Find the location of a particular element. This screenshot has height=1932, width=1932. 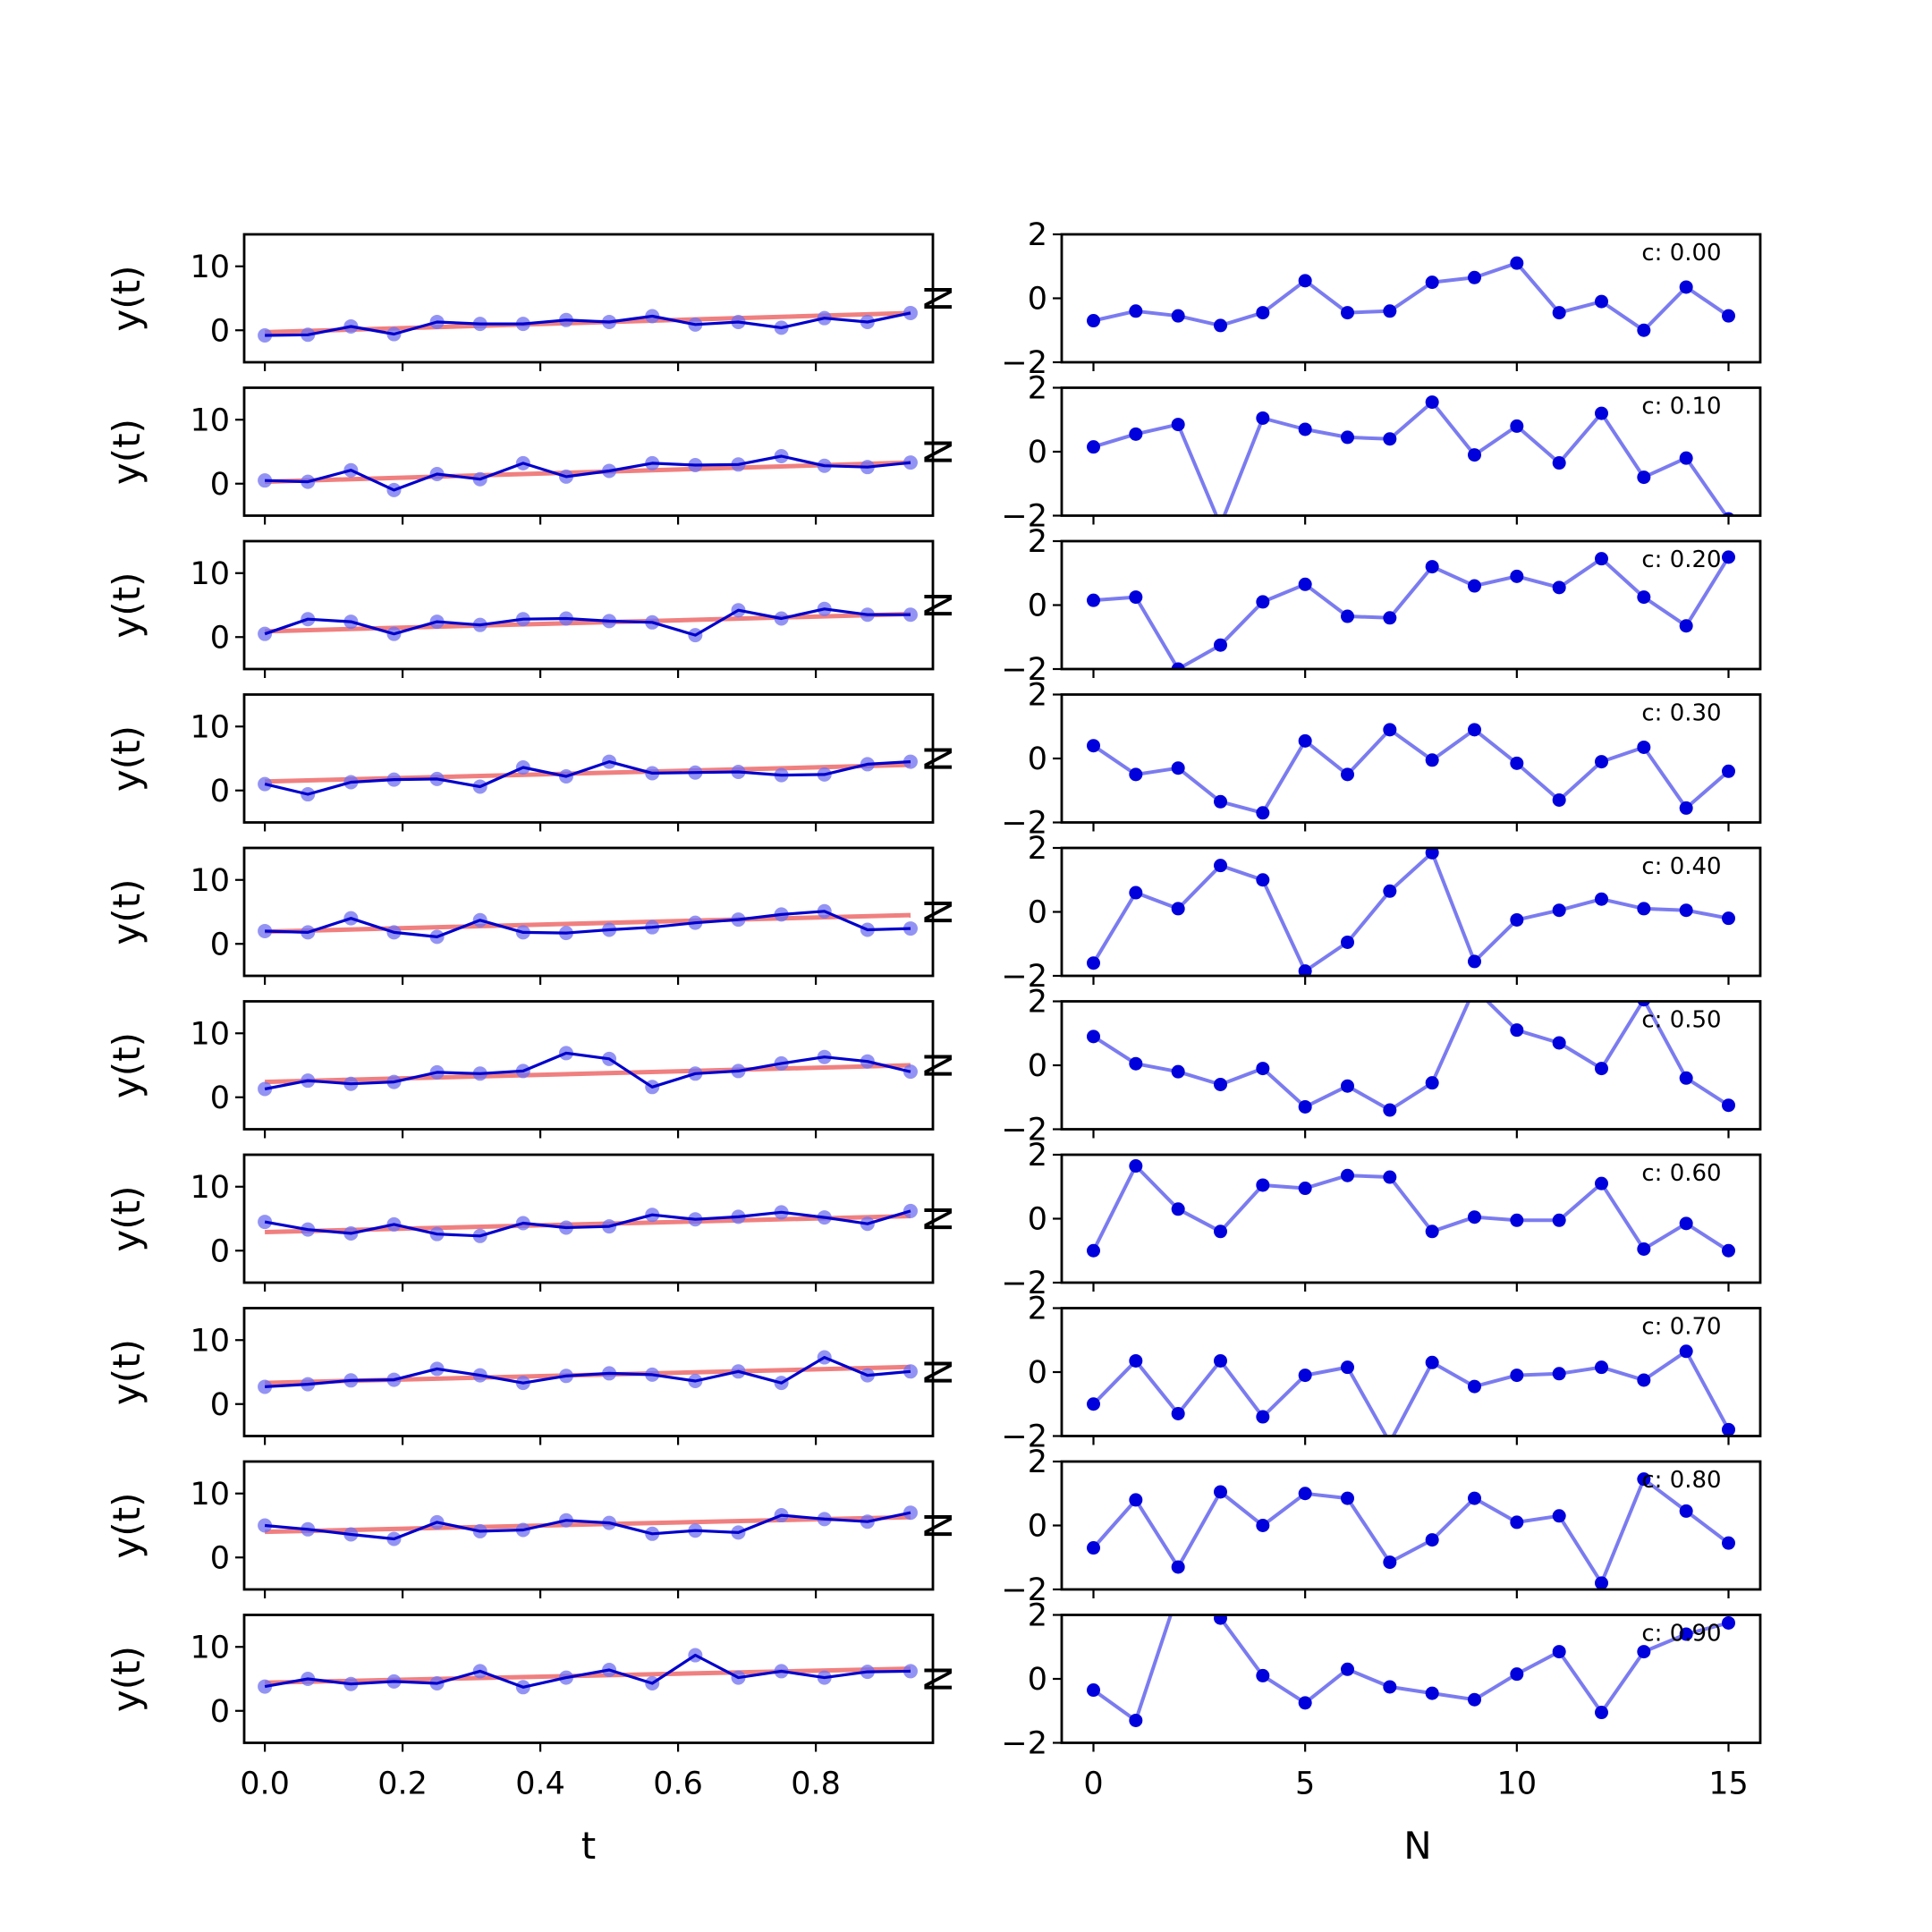

data-point is located at coordinates (265, 480).